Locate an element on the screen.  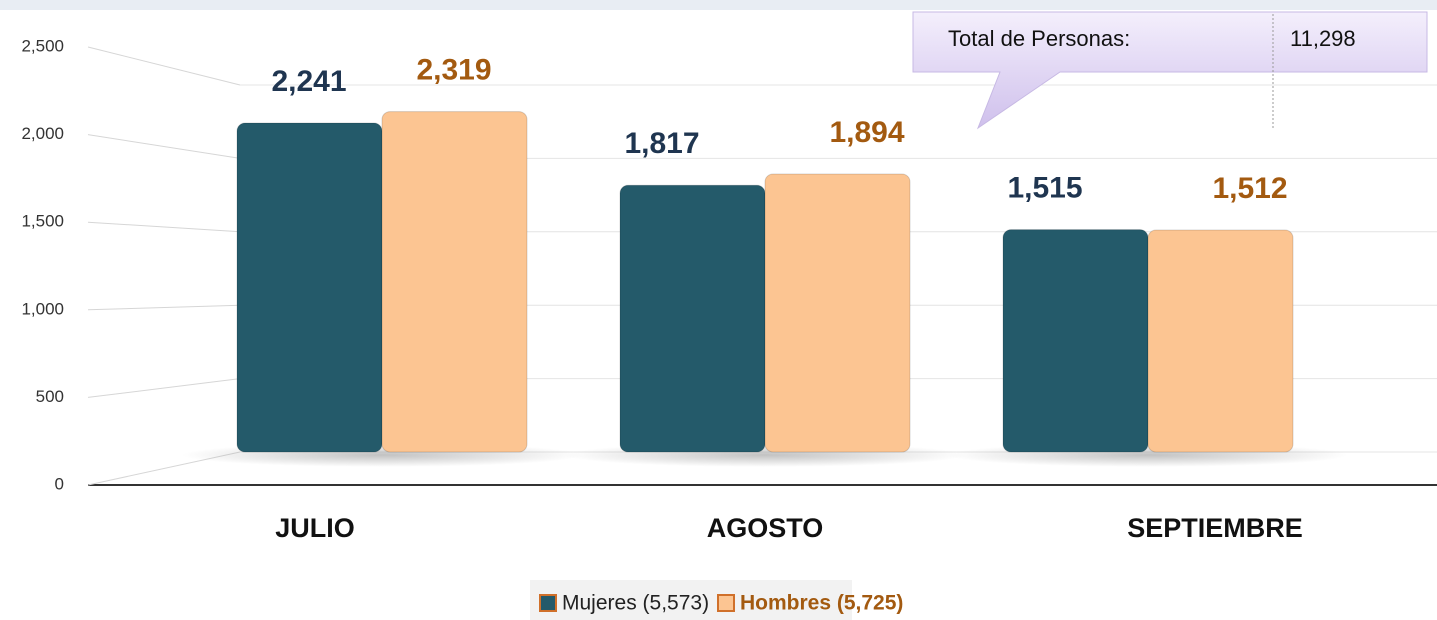
y-tick-label: 0 is located at coordinates (59, 483).